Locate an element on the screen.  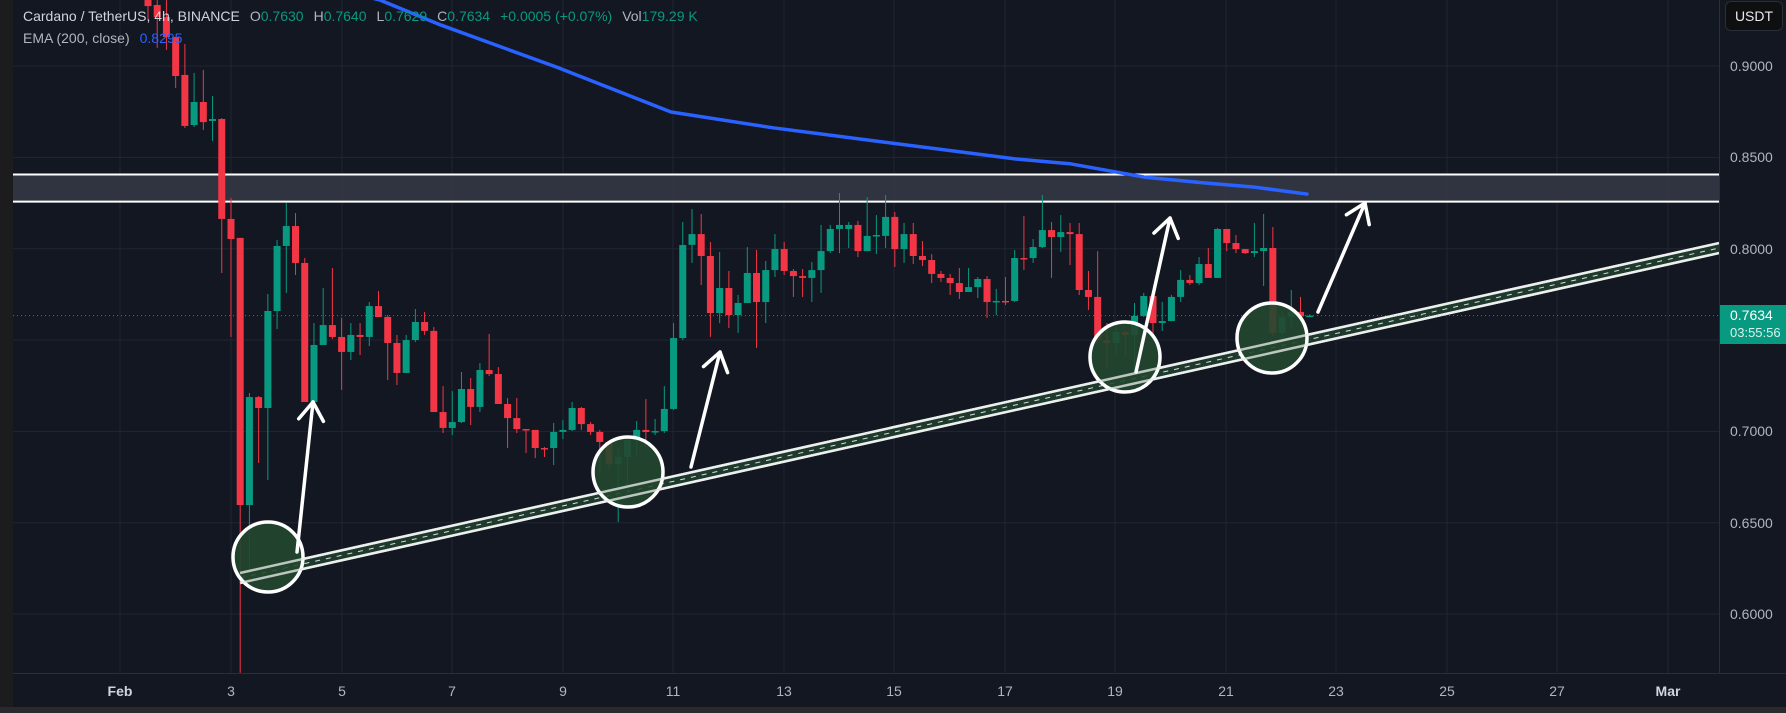
indicator-row: EMA (200, close) 0.8295 is located at coordinates (365, 38).